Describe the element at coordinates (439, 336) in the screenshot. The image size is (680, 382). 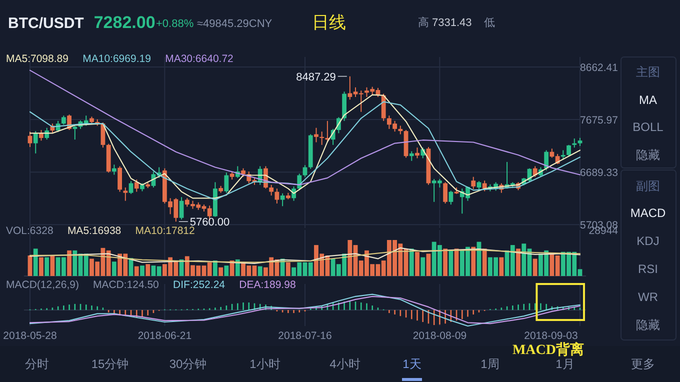
I see `x-tick-label: 2018-08-09` at that location.